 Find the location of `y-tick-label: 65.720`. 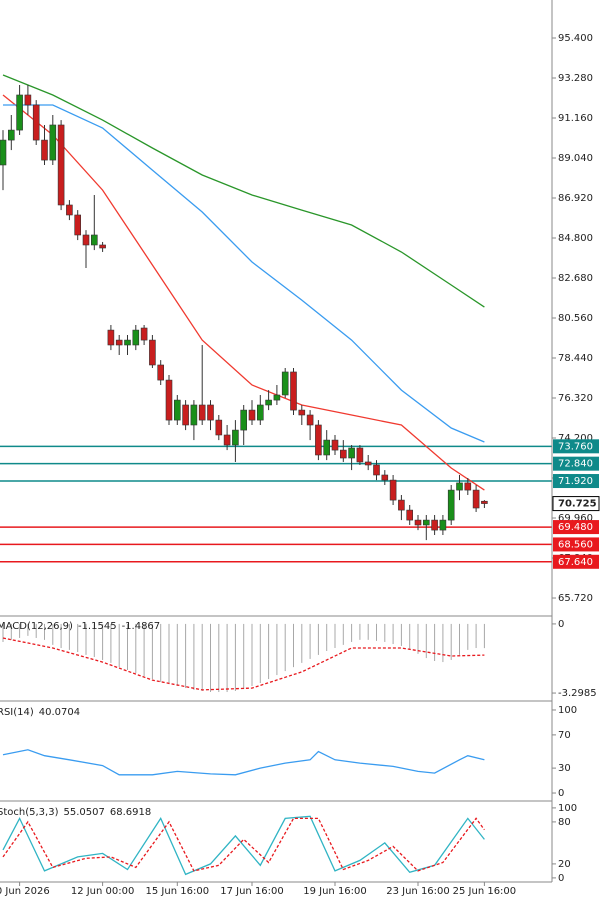

y-tick-label: 65.720 is located at coordinates (575, 598).